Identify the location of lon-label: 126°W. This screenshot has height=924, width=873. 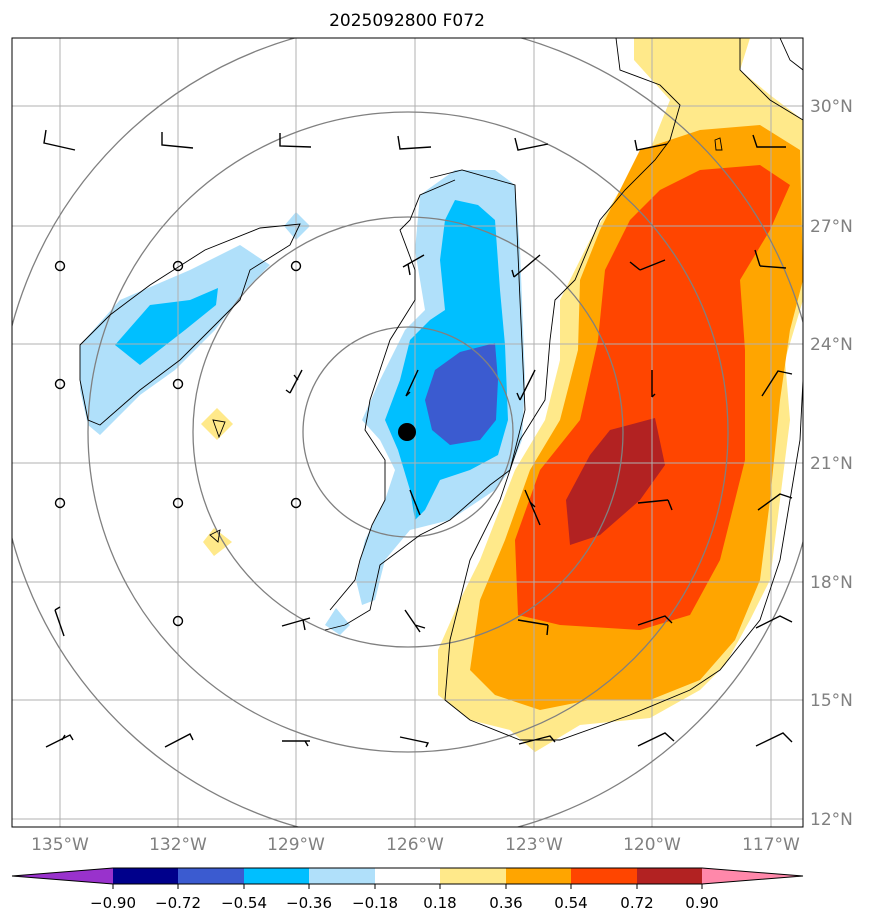
(415, 845).